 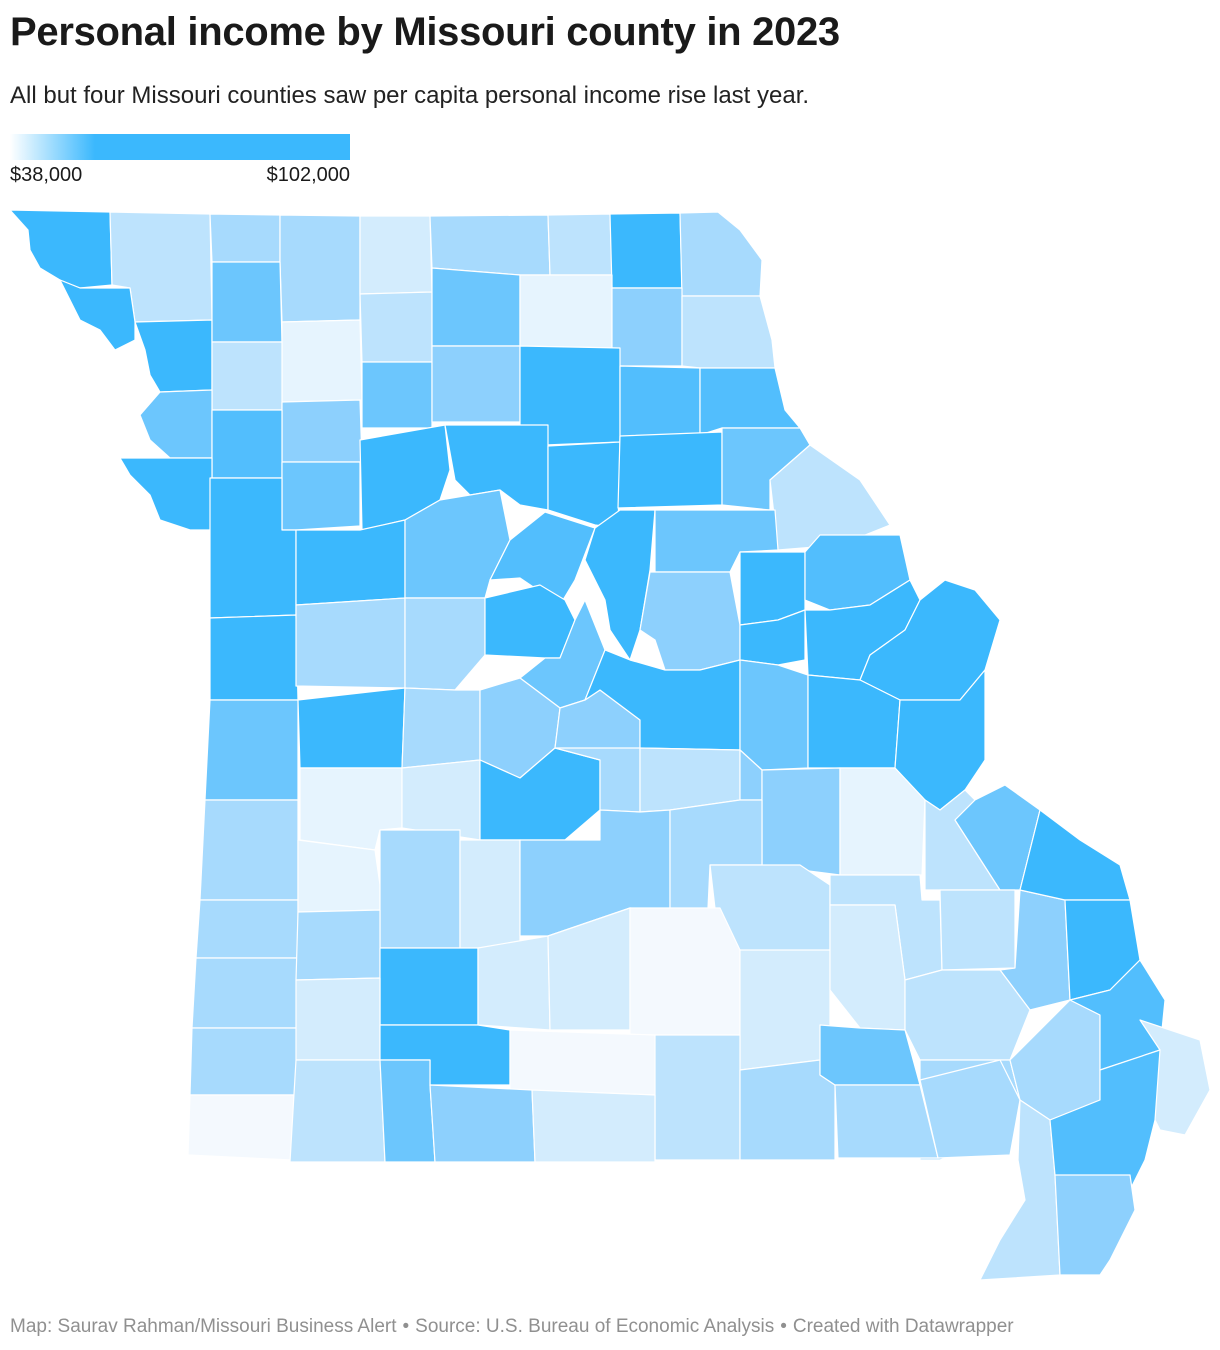 I want to click on legend-labels: $38,000 $102,000, so click(x=180, y=179).